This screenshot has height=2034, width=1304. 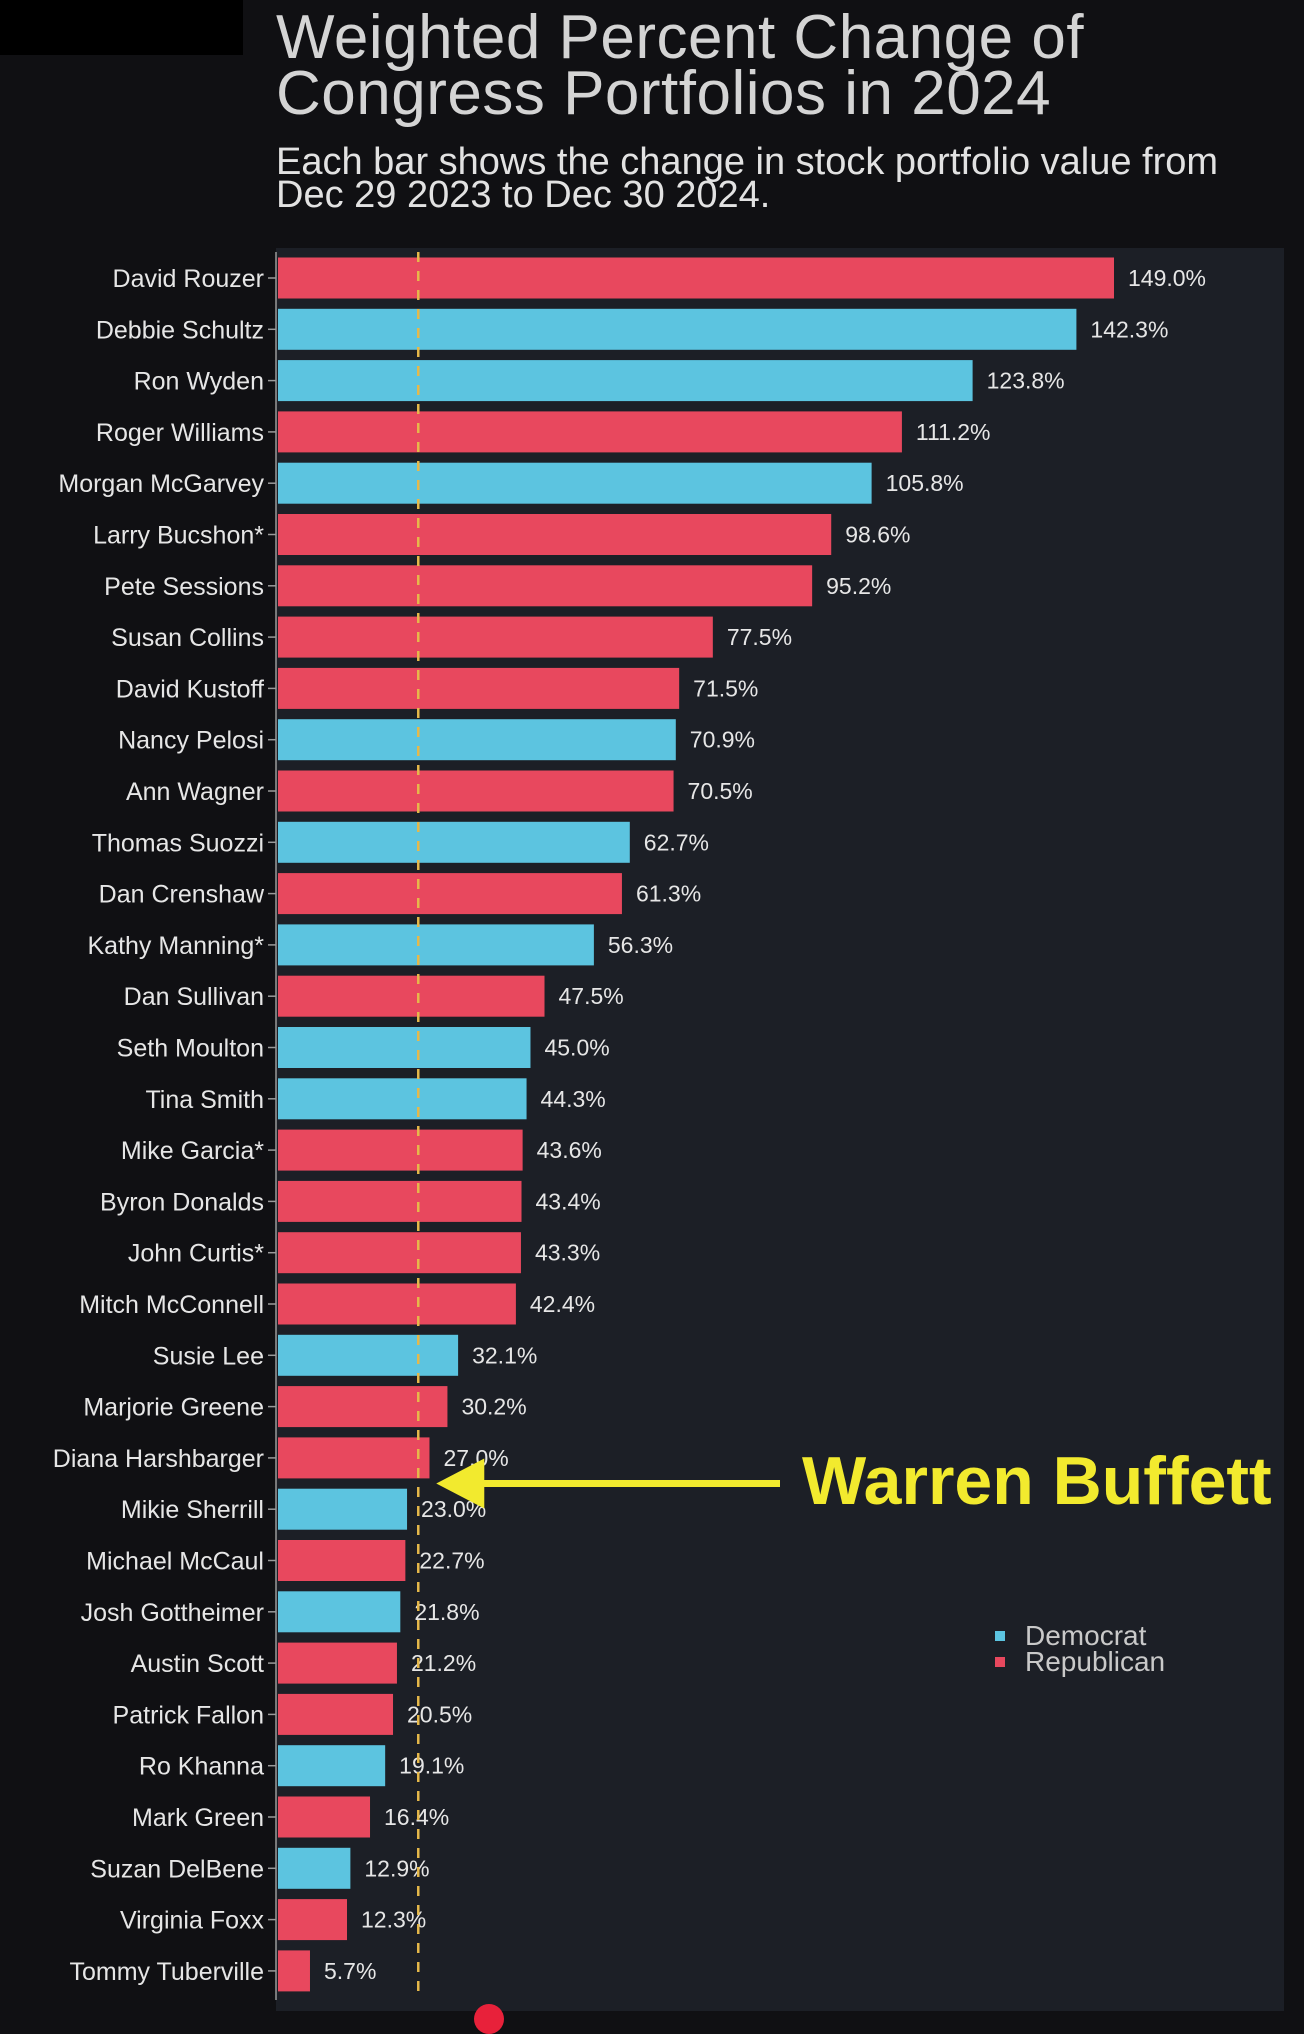 What do you see at coordinates (493, 1407) in the screenshot?
I see `value-label: 30.2%` at bounding box center [493, 1407].